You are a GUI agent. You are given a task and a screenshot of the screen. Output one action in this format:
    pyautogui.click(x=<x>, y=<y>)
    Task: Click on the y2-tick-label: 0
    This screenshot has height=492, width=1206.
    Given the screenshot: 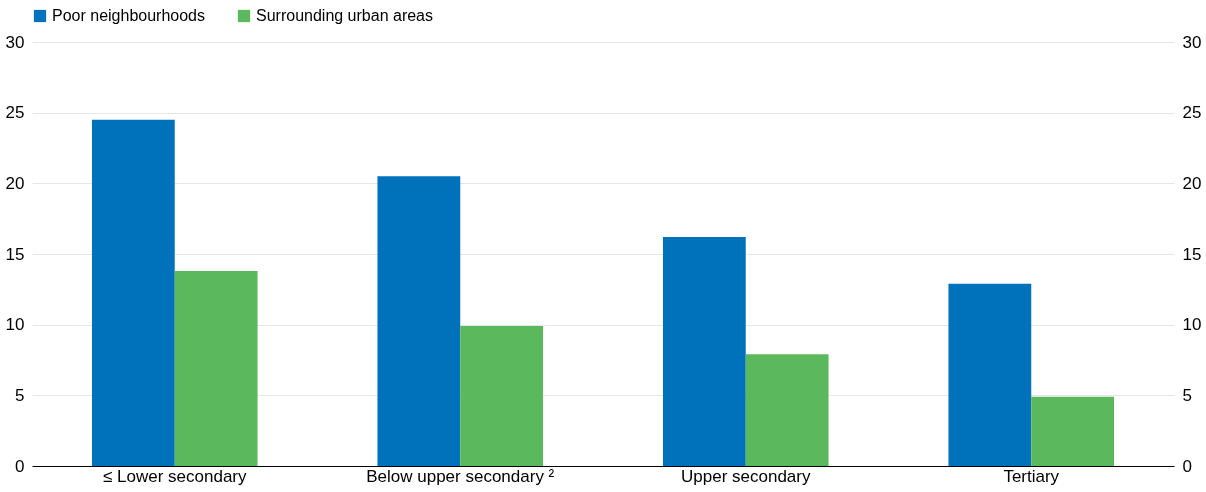 What is the action you would take?
    pyautogui.click(x=1187, y=466)
    